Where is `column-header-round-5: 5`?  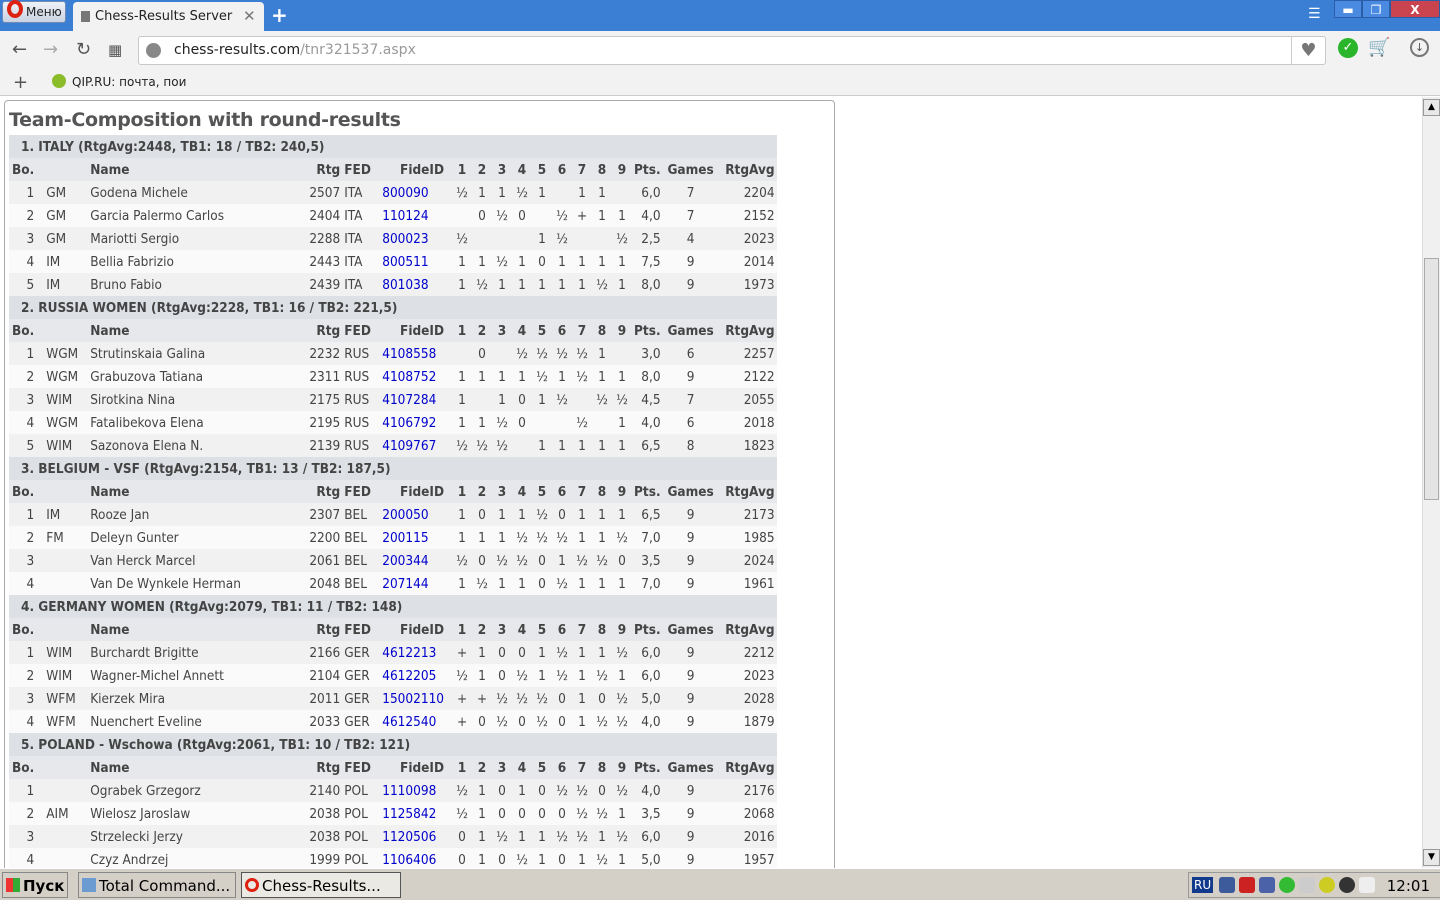 column-header-round-5: 5 is located at coordinates (542, 330).